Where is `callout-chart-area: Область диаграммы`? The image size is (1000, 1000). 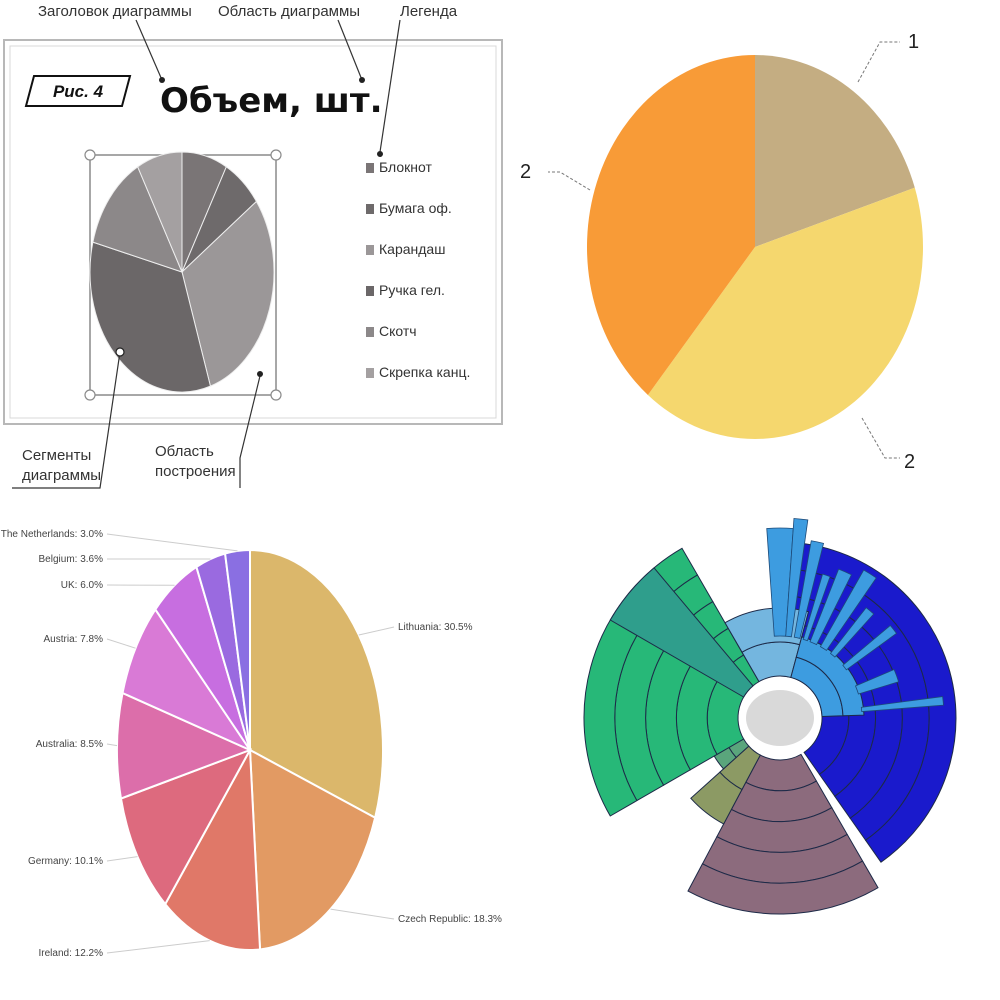
callout-chart-area: Область диаграммы is located at coordinates (289, 11).